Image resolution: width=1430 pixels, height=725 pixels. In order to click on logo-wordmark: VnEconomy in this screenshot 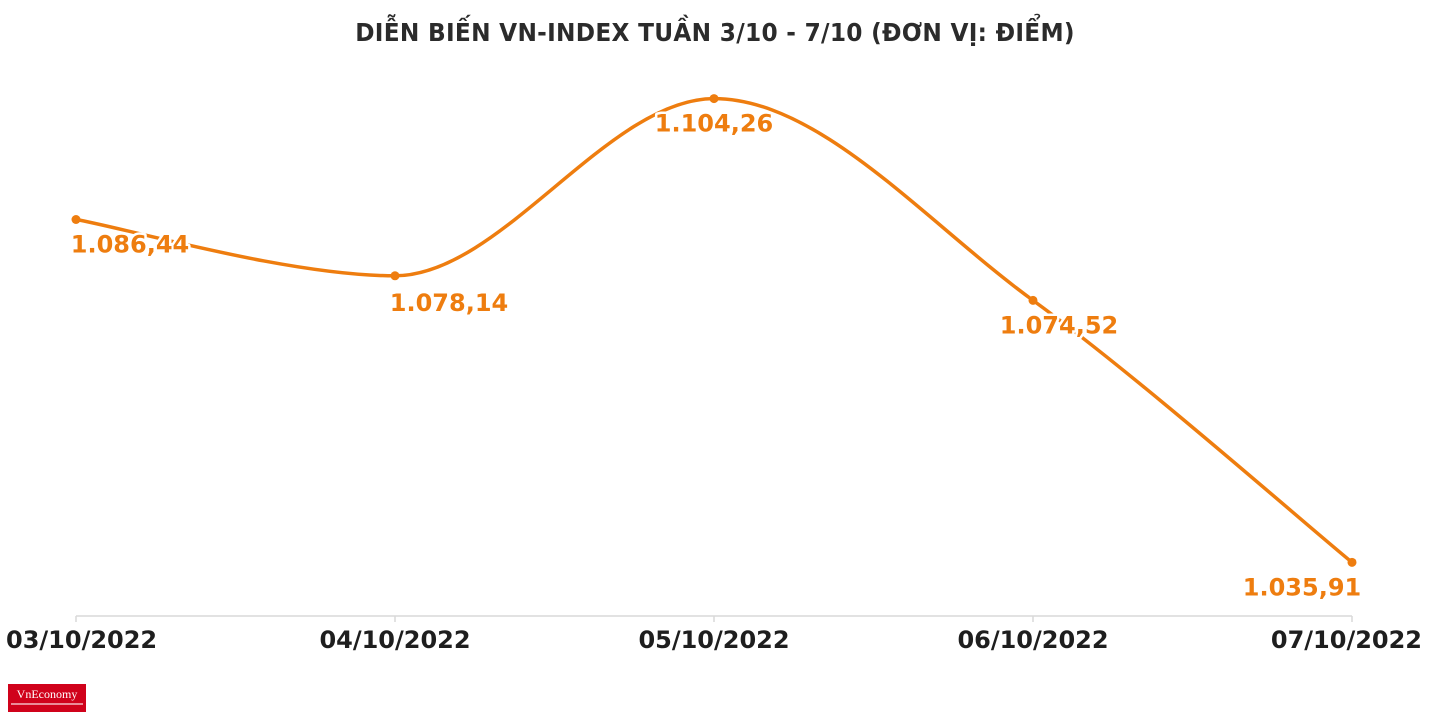, I will do `click(47, 694)`.